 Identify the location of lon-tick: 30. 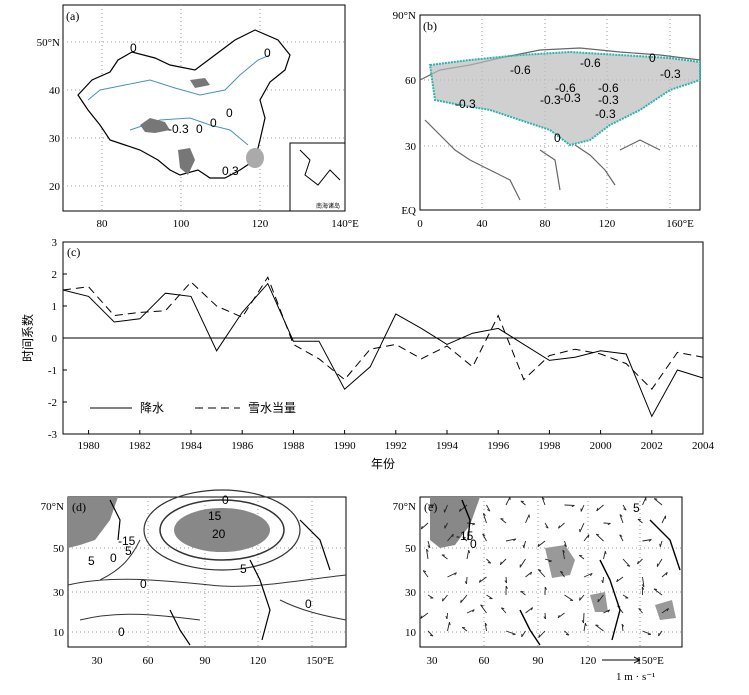
(433, 661).